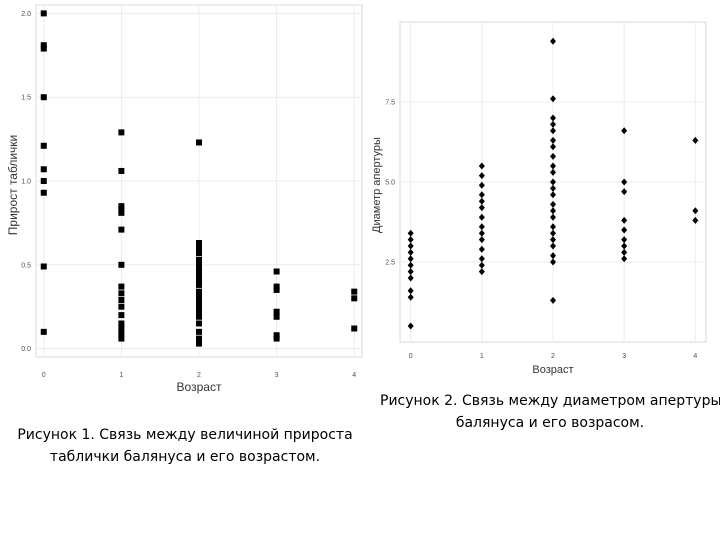  What do you see at coordinates (411, 356) in the screenshot?
I see `x-tick-label: 0` at bounding box center [411, 356].